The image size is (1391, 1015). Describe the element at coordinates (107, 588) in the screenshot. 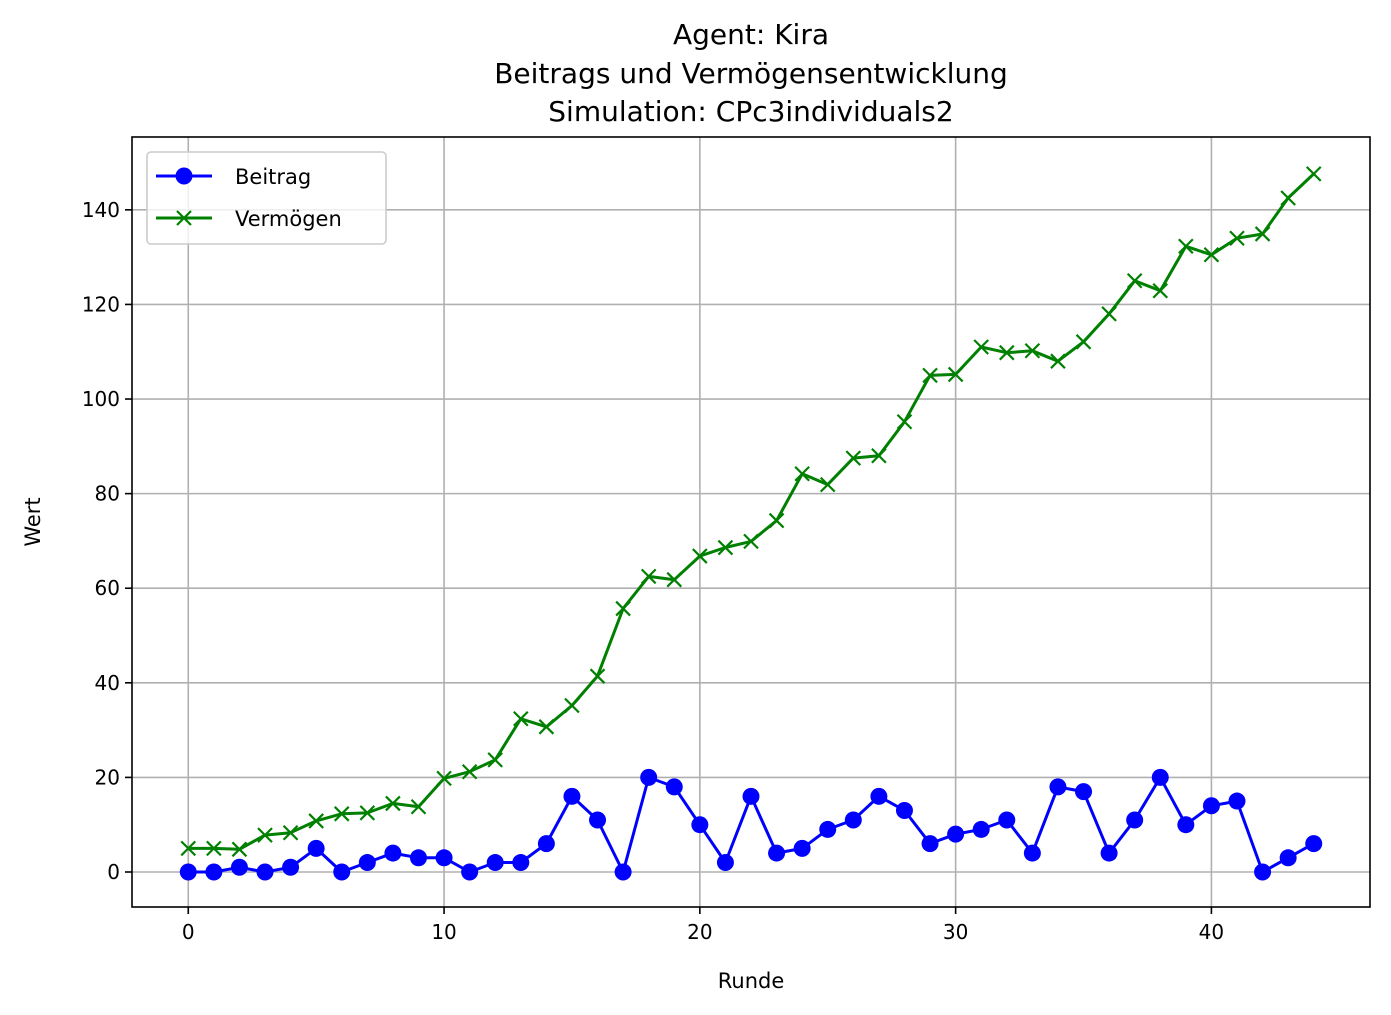

I see `y-tick-label: 60` at that location.